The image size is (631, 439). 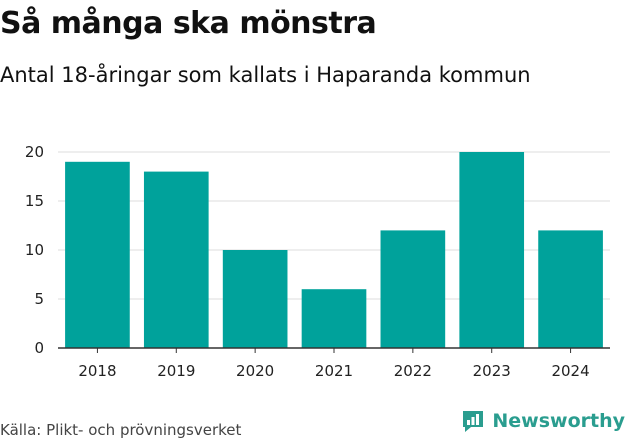 I want to click on chart-title: Så många ska mönstra, so click(x=188, y=23).